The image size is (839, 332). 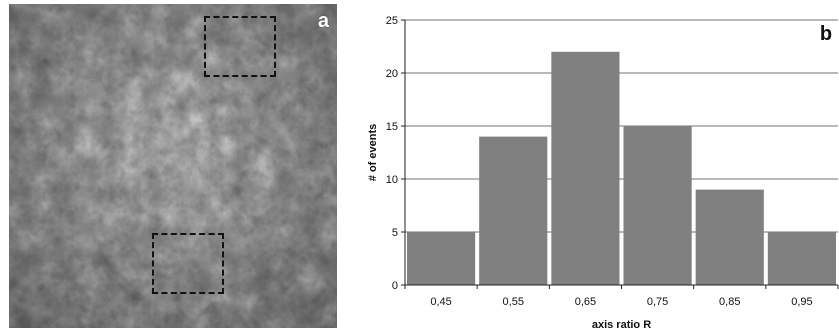 I want to click on y-tick-labels: 0 5 10 15 20 25, so click(x=392, y=153).